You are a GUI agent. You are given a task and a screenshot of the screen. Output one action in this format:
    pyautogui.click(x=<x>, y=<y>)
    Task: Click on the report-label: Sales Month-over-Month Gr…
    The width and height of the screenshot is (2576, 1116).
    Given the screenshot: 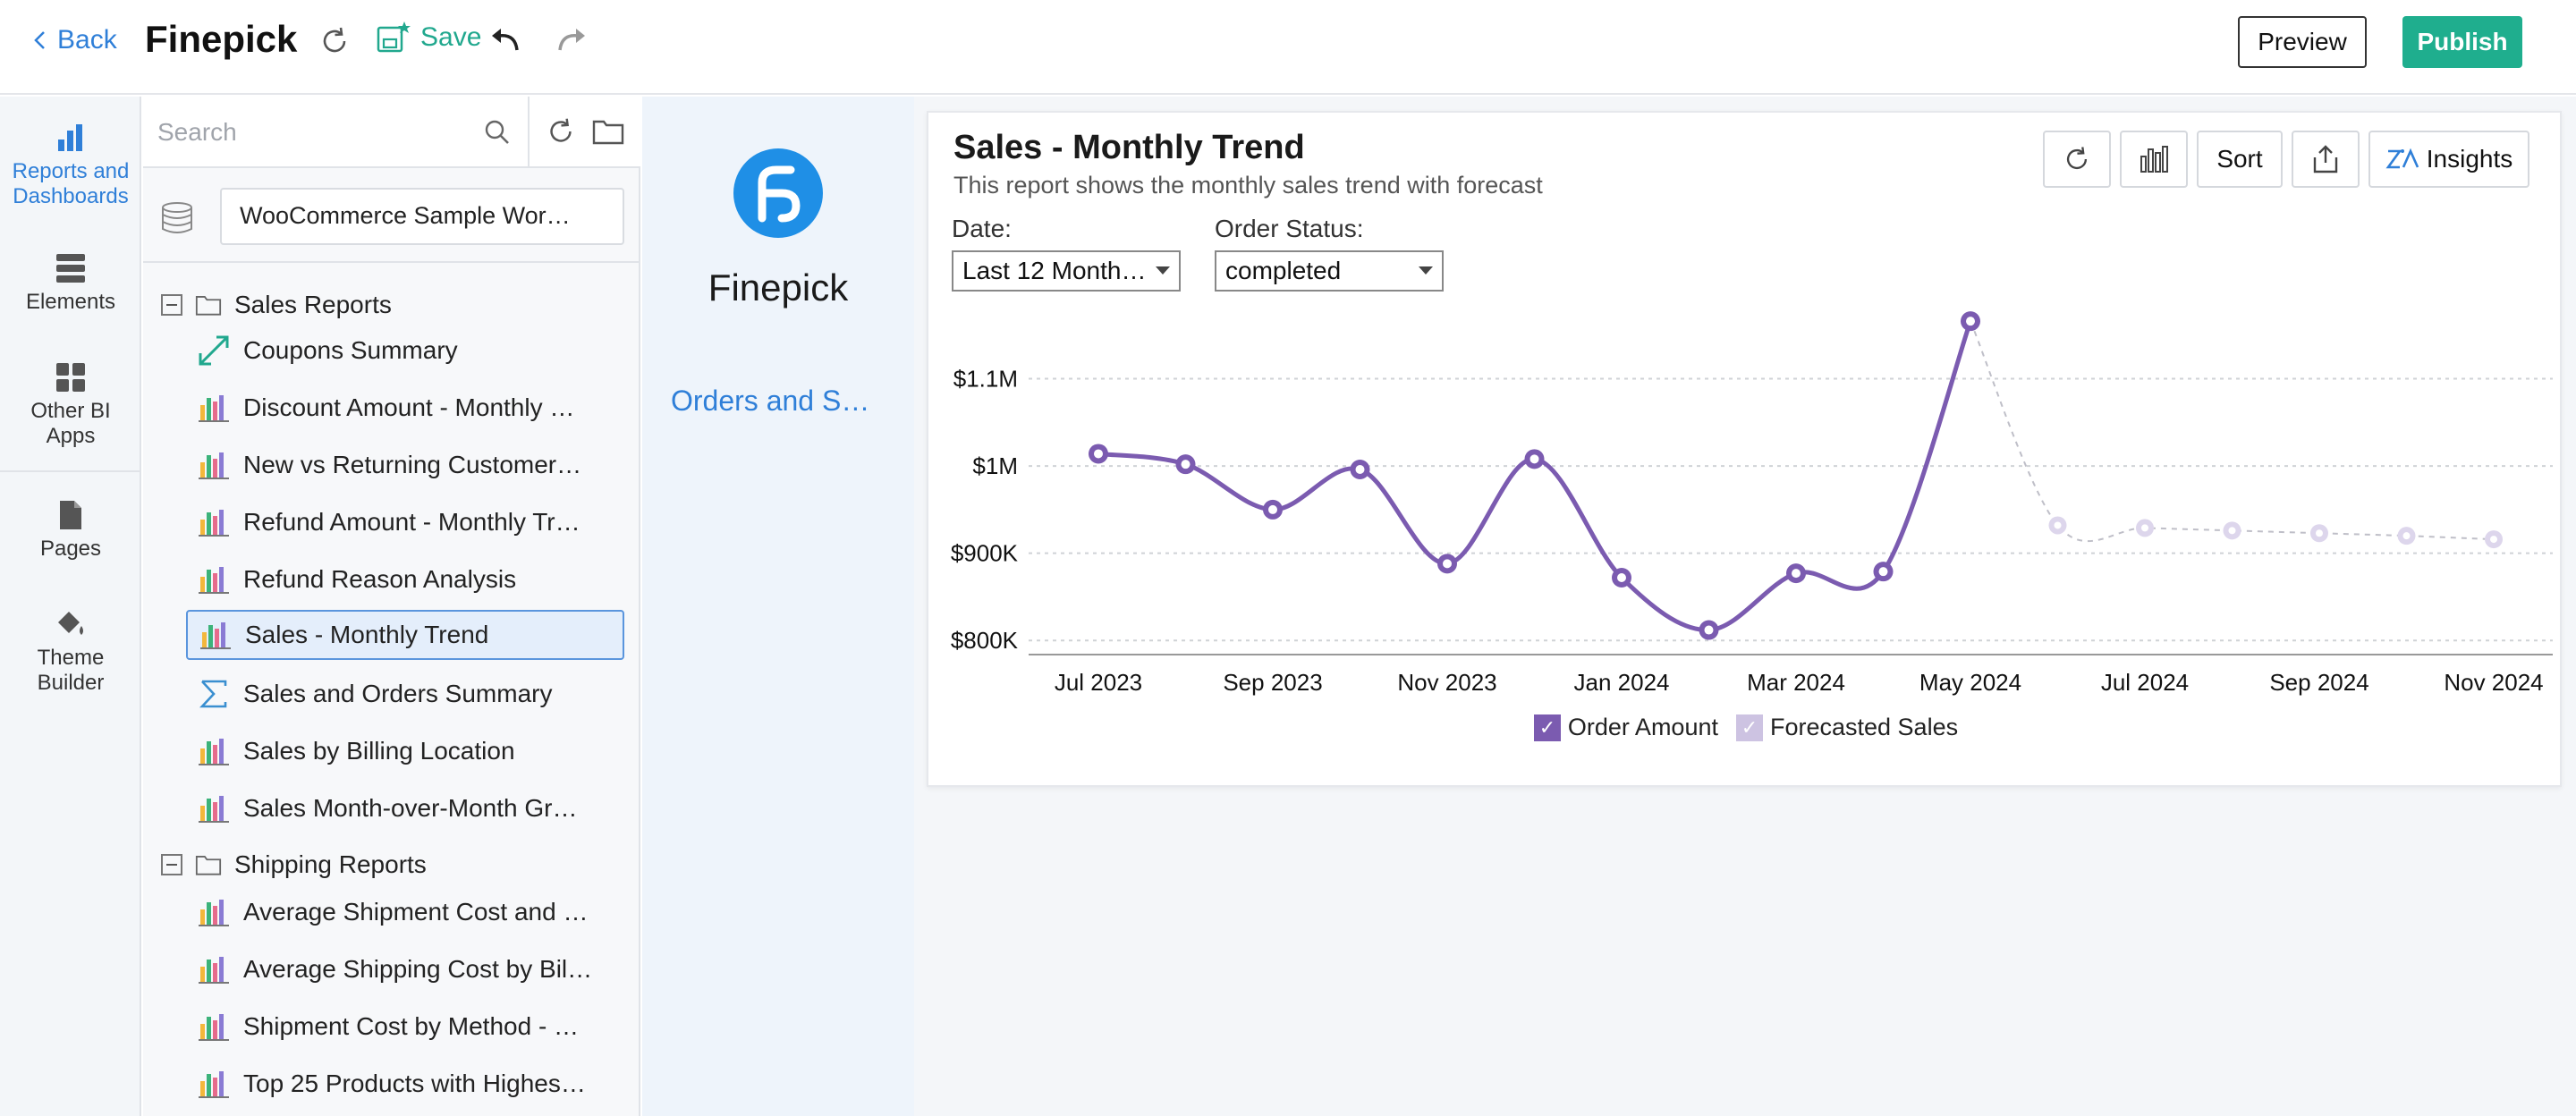 What is the action you would take?
    pyautogui.click(x=410, y=808)
    